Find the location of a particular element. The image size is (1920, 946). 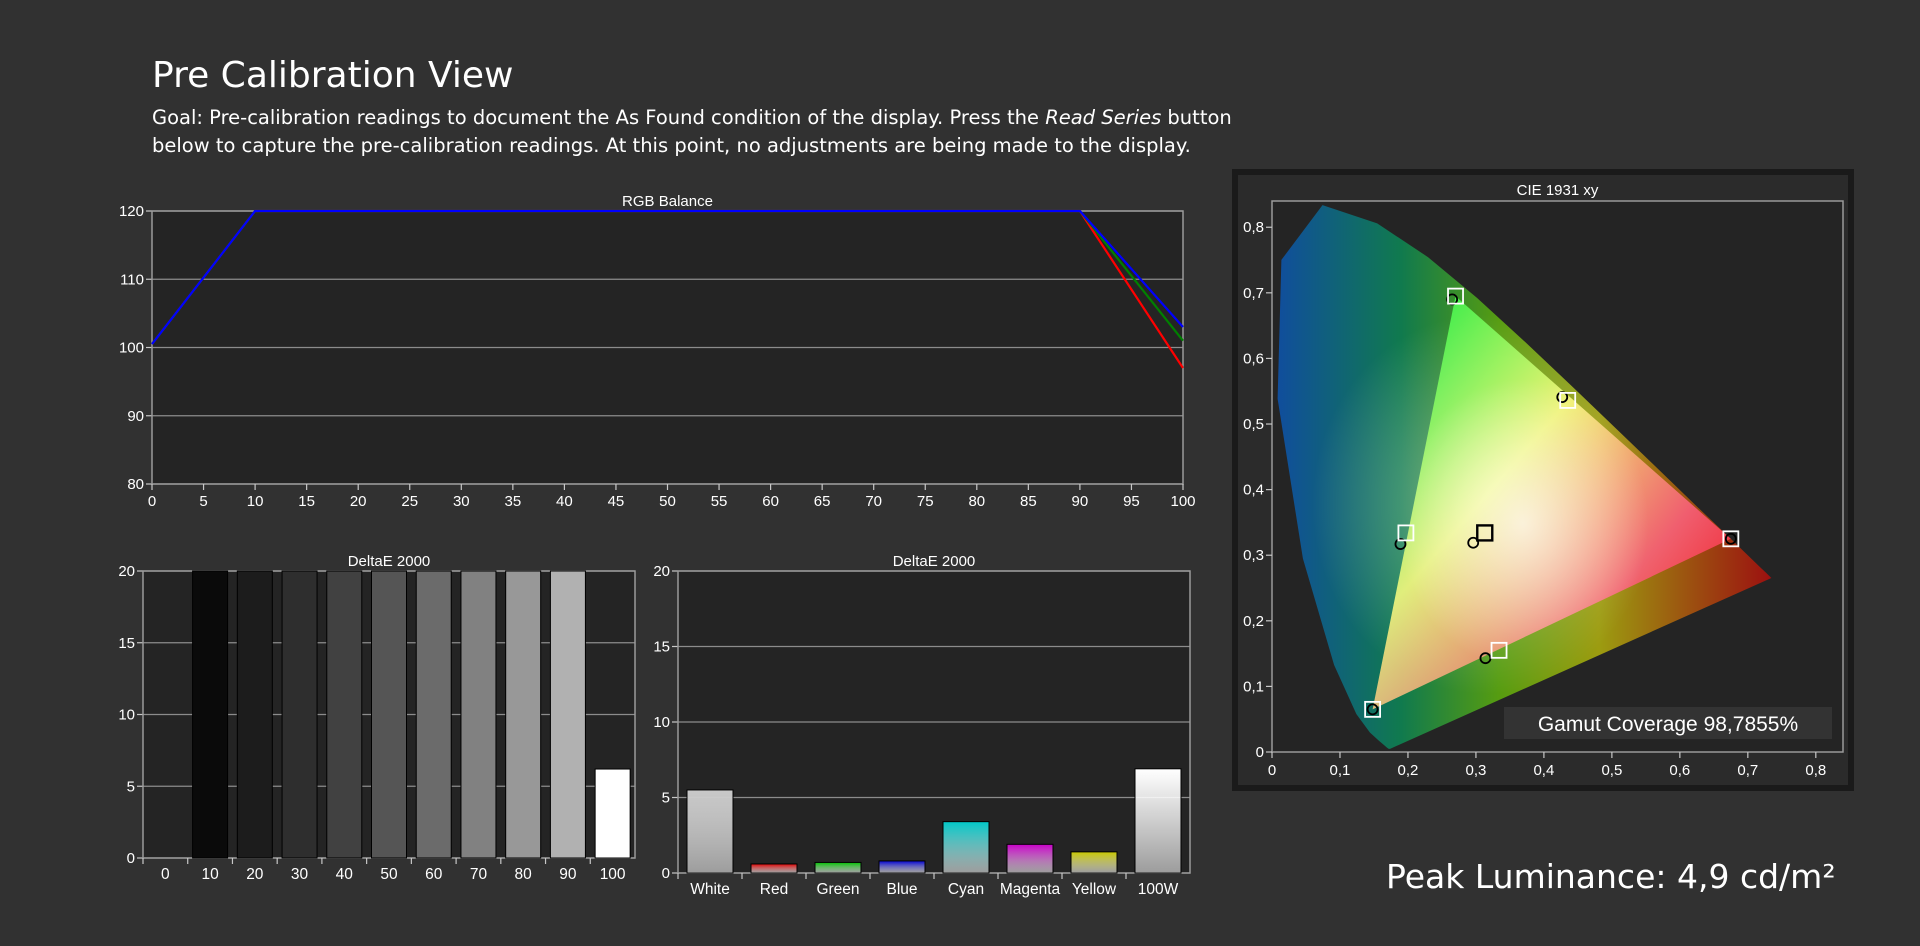

cie-y-tick-label: 0,1 is located at coordinates (1253, 686).